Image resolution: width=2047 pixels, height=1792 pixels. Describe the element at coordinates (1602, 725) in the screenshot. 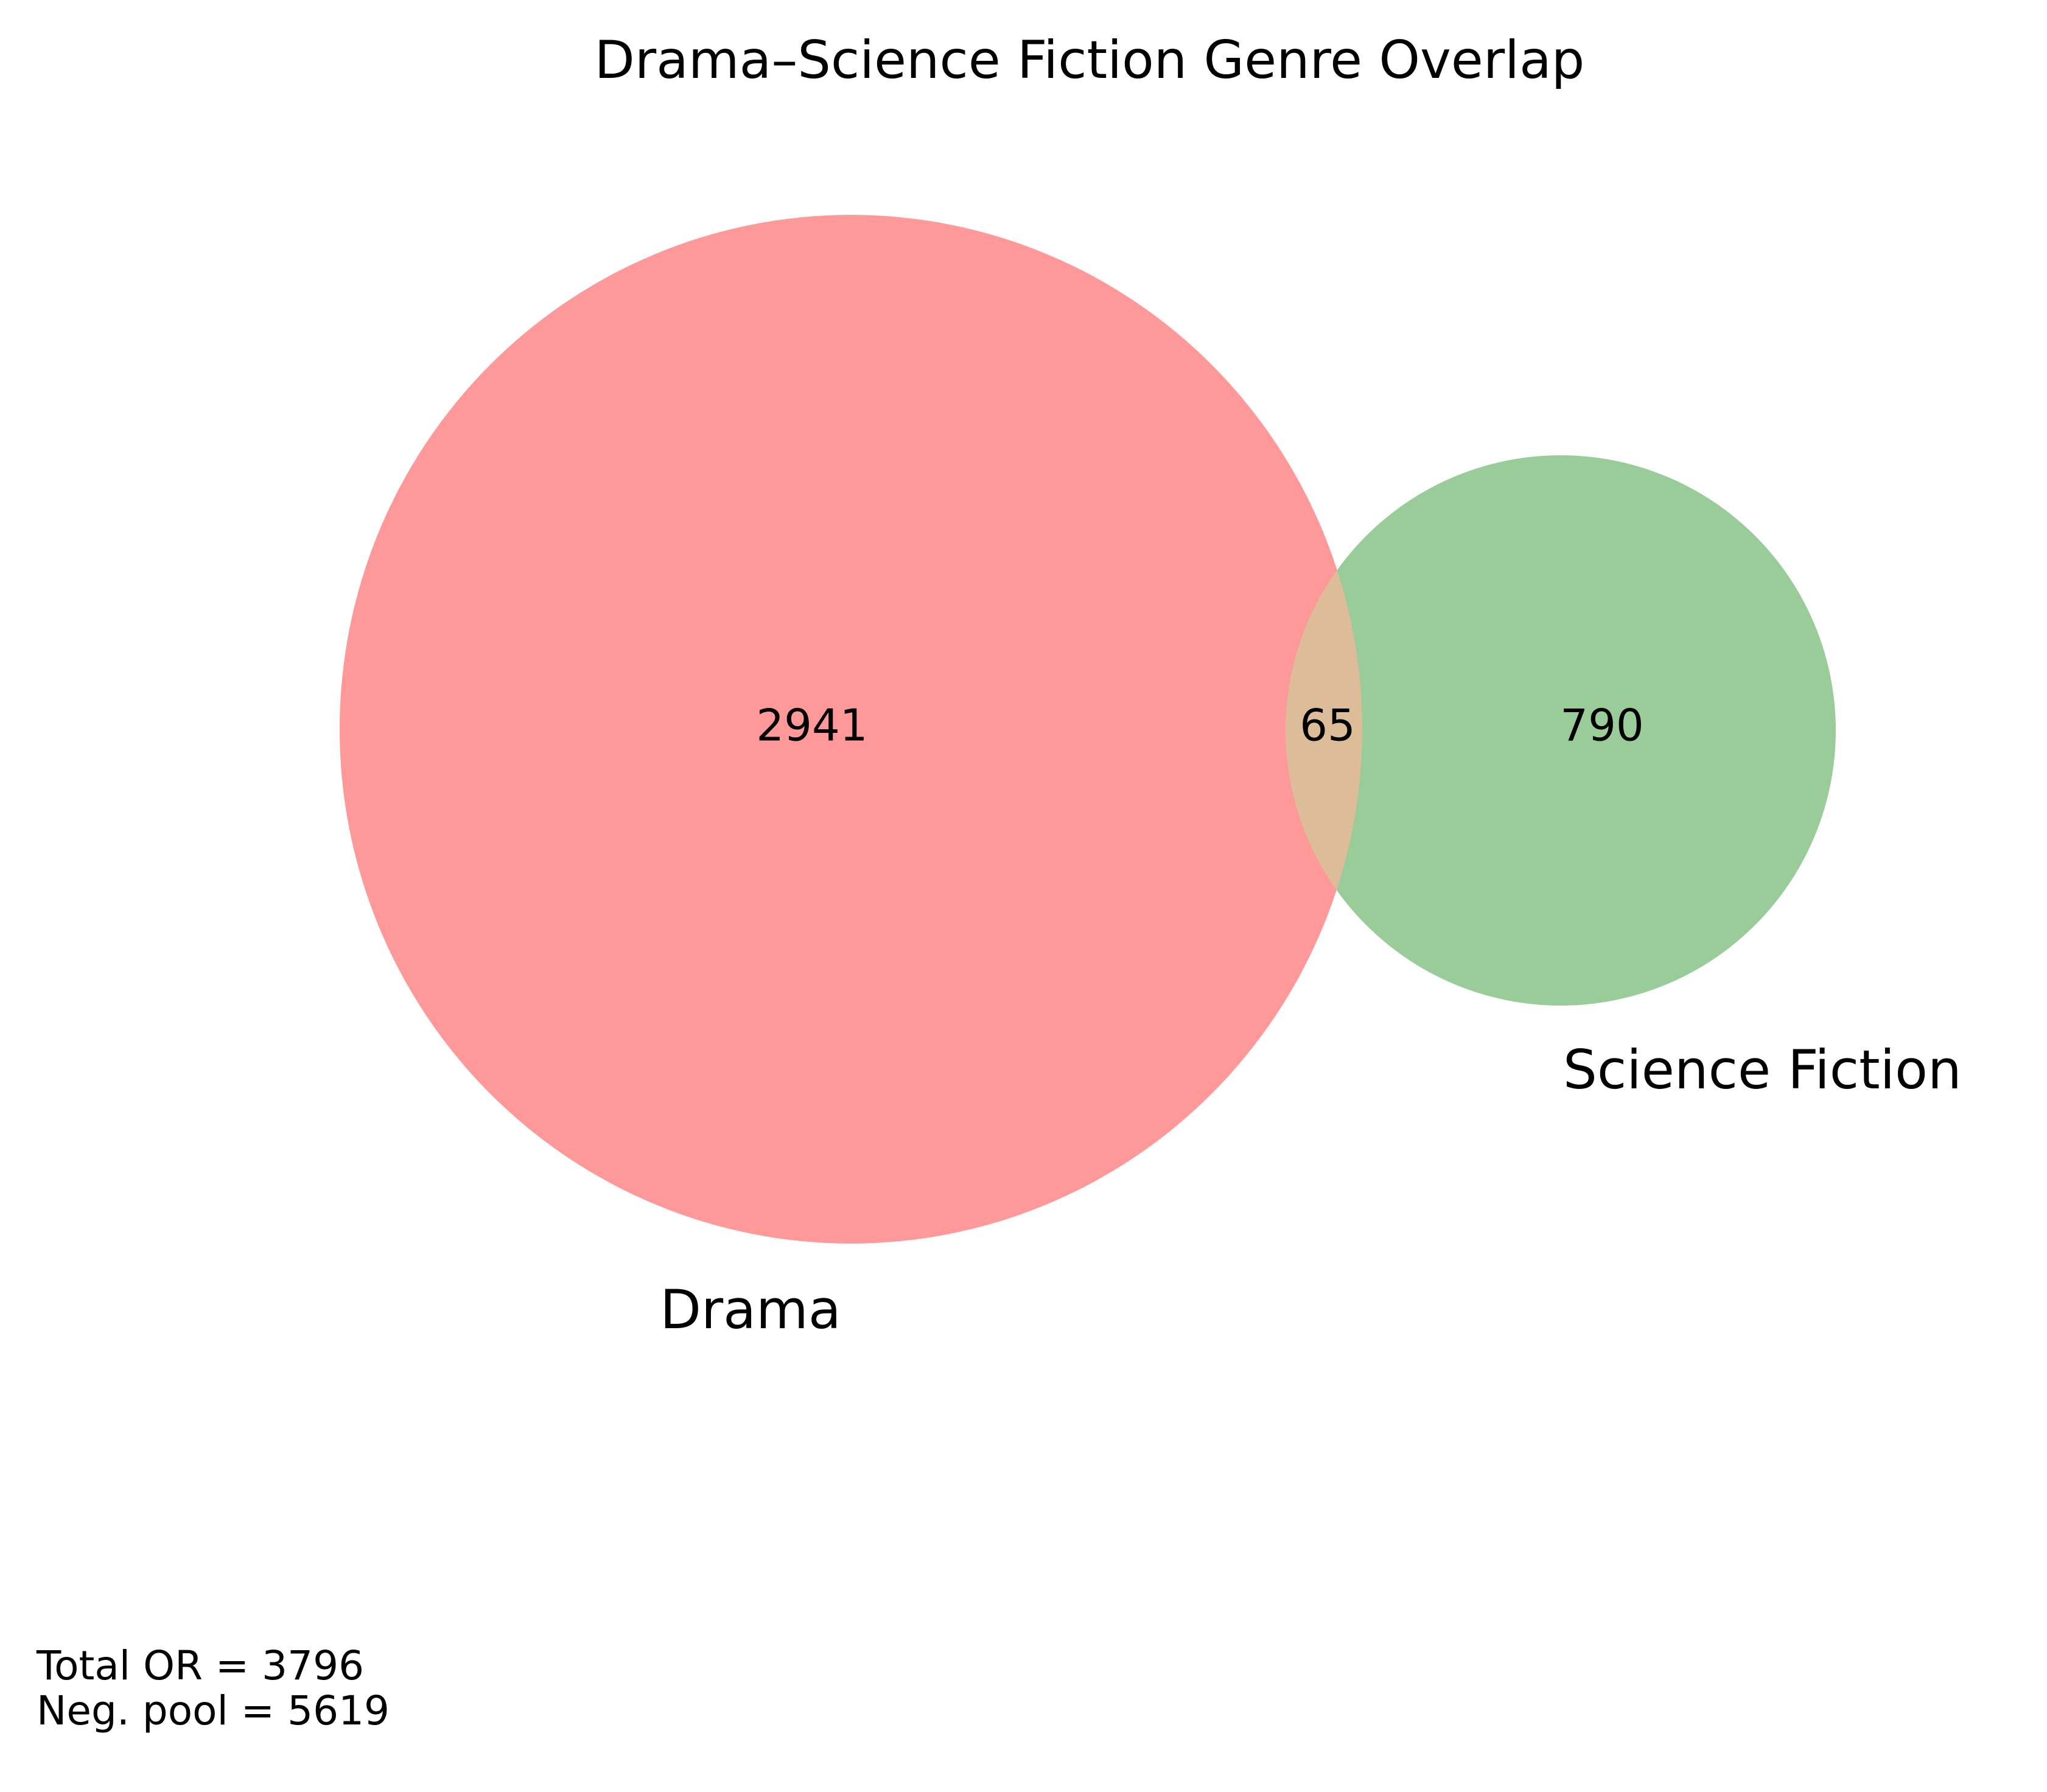

I see `science-fiction-only-count: 790` at that location.